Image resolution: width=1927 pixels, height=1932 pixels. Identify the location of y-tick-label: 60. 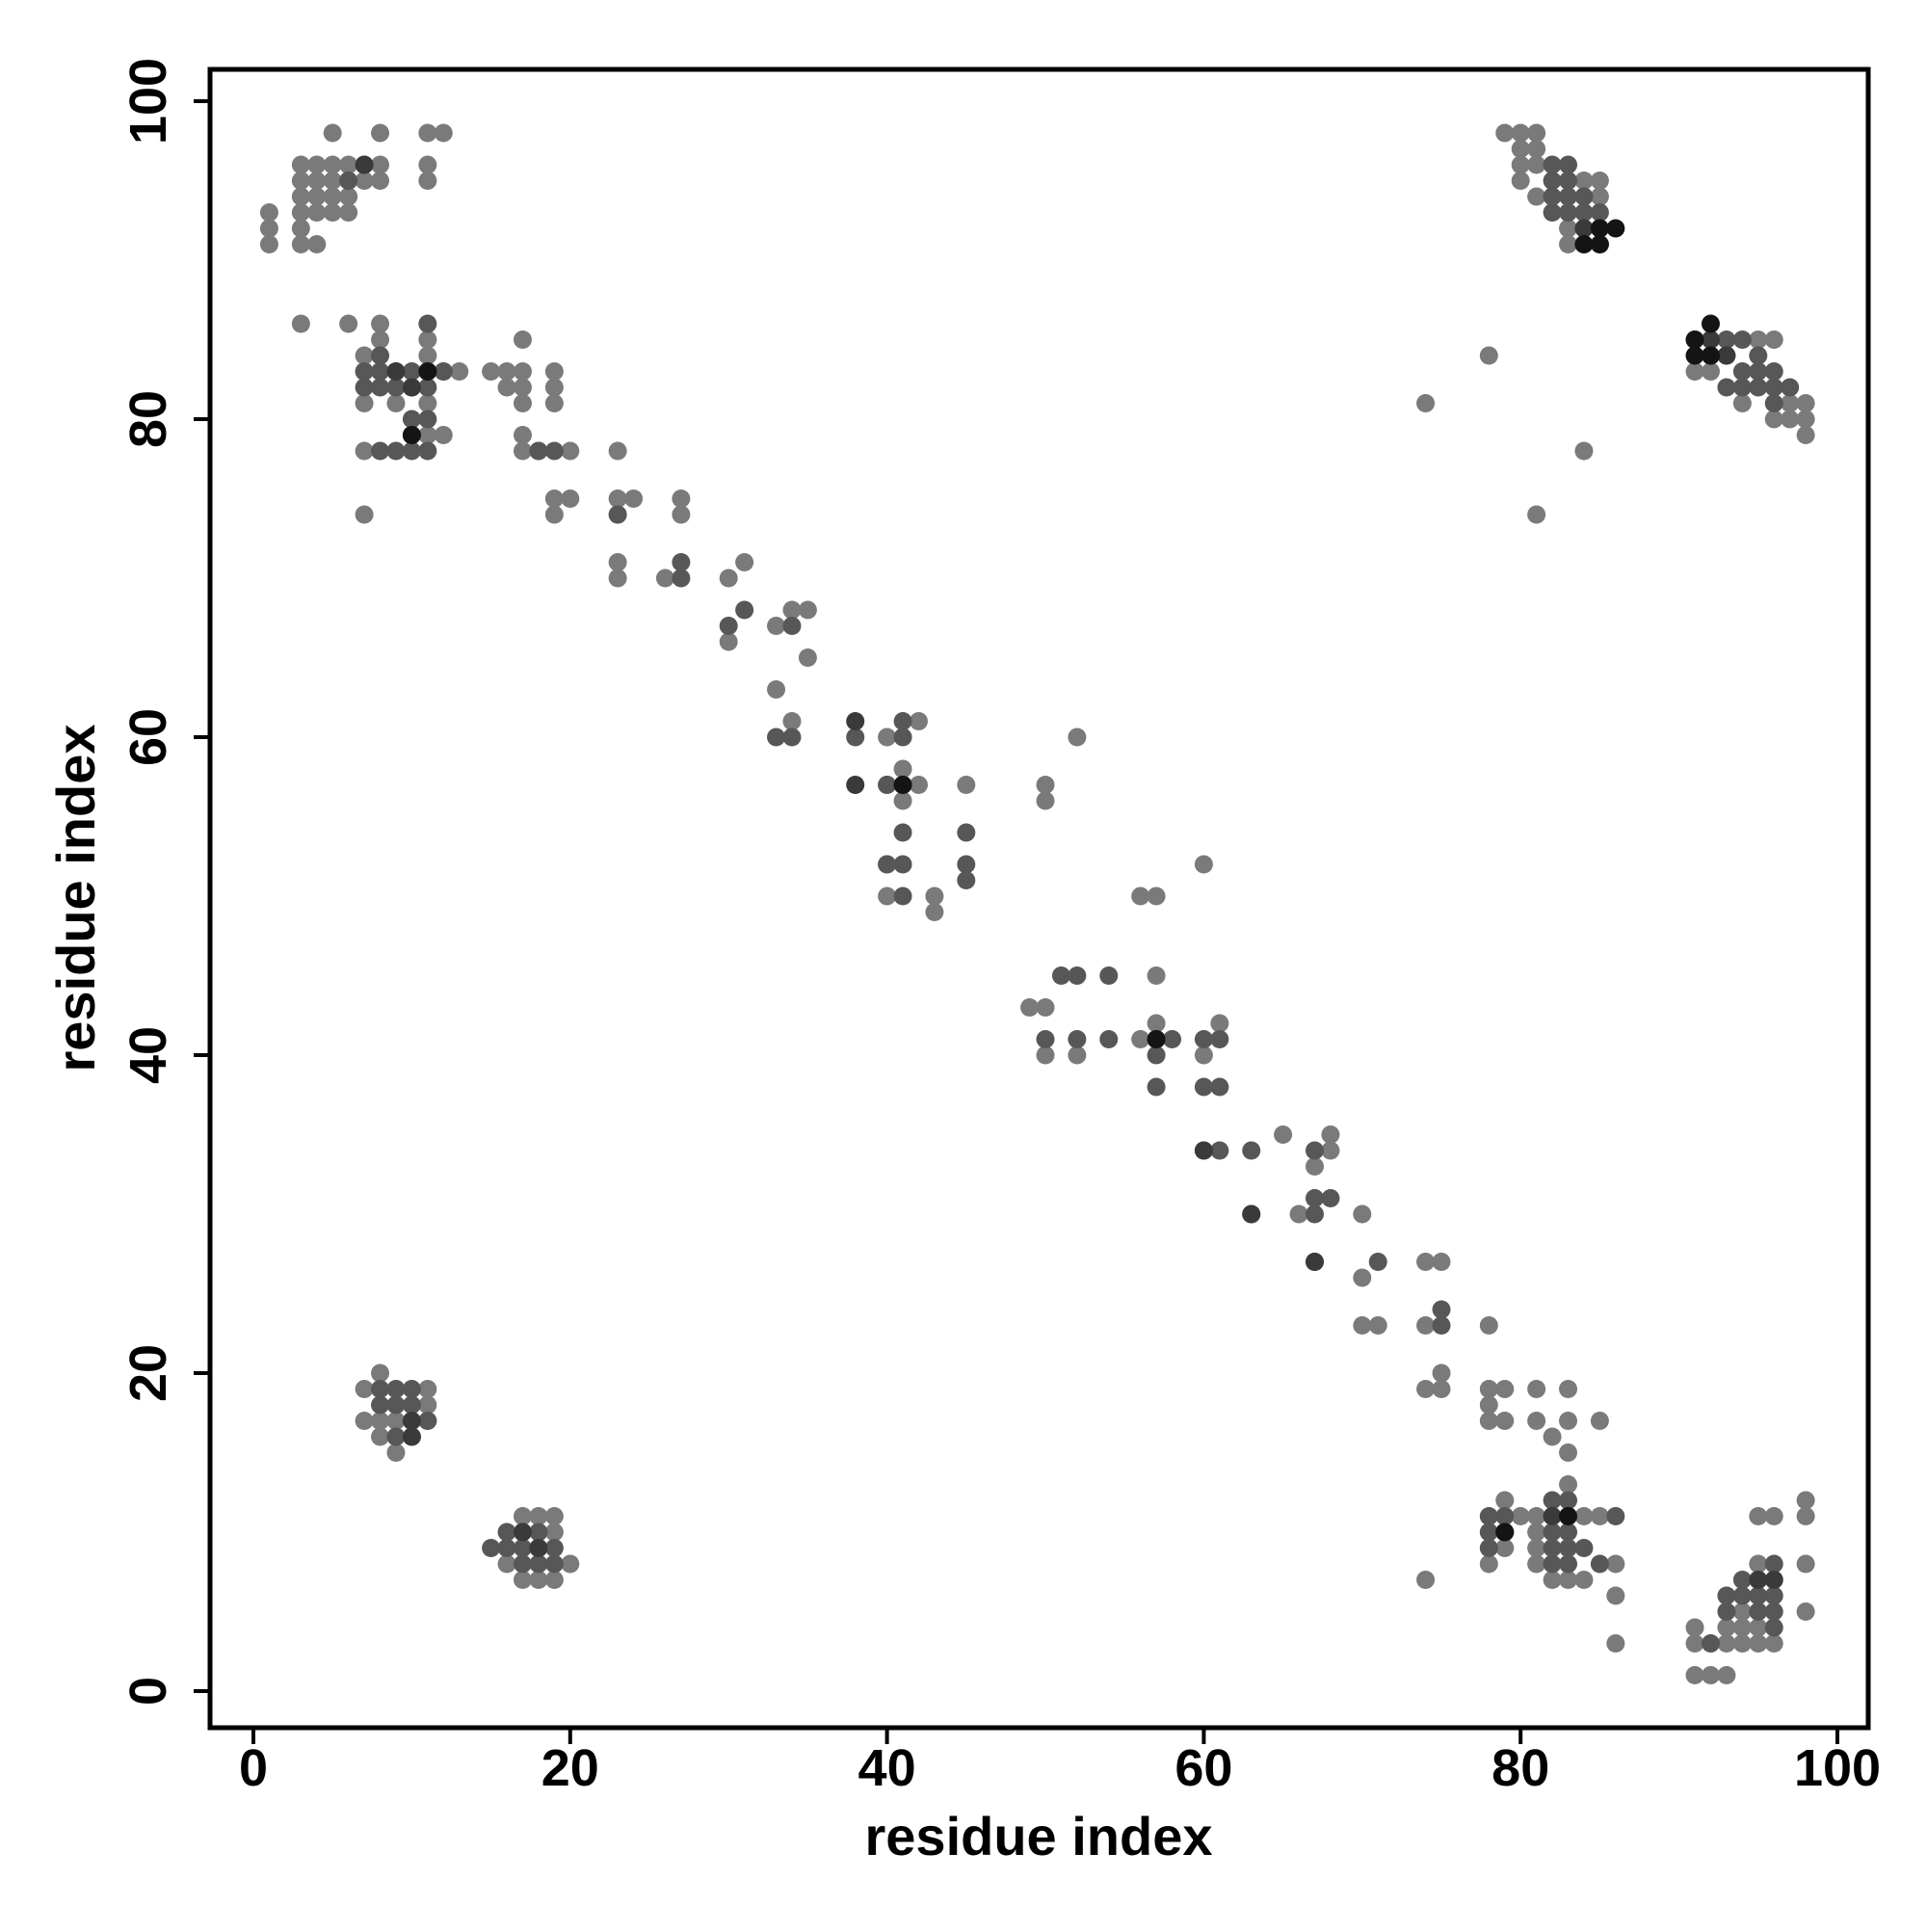
(148, 737).